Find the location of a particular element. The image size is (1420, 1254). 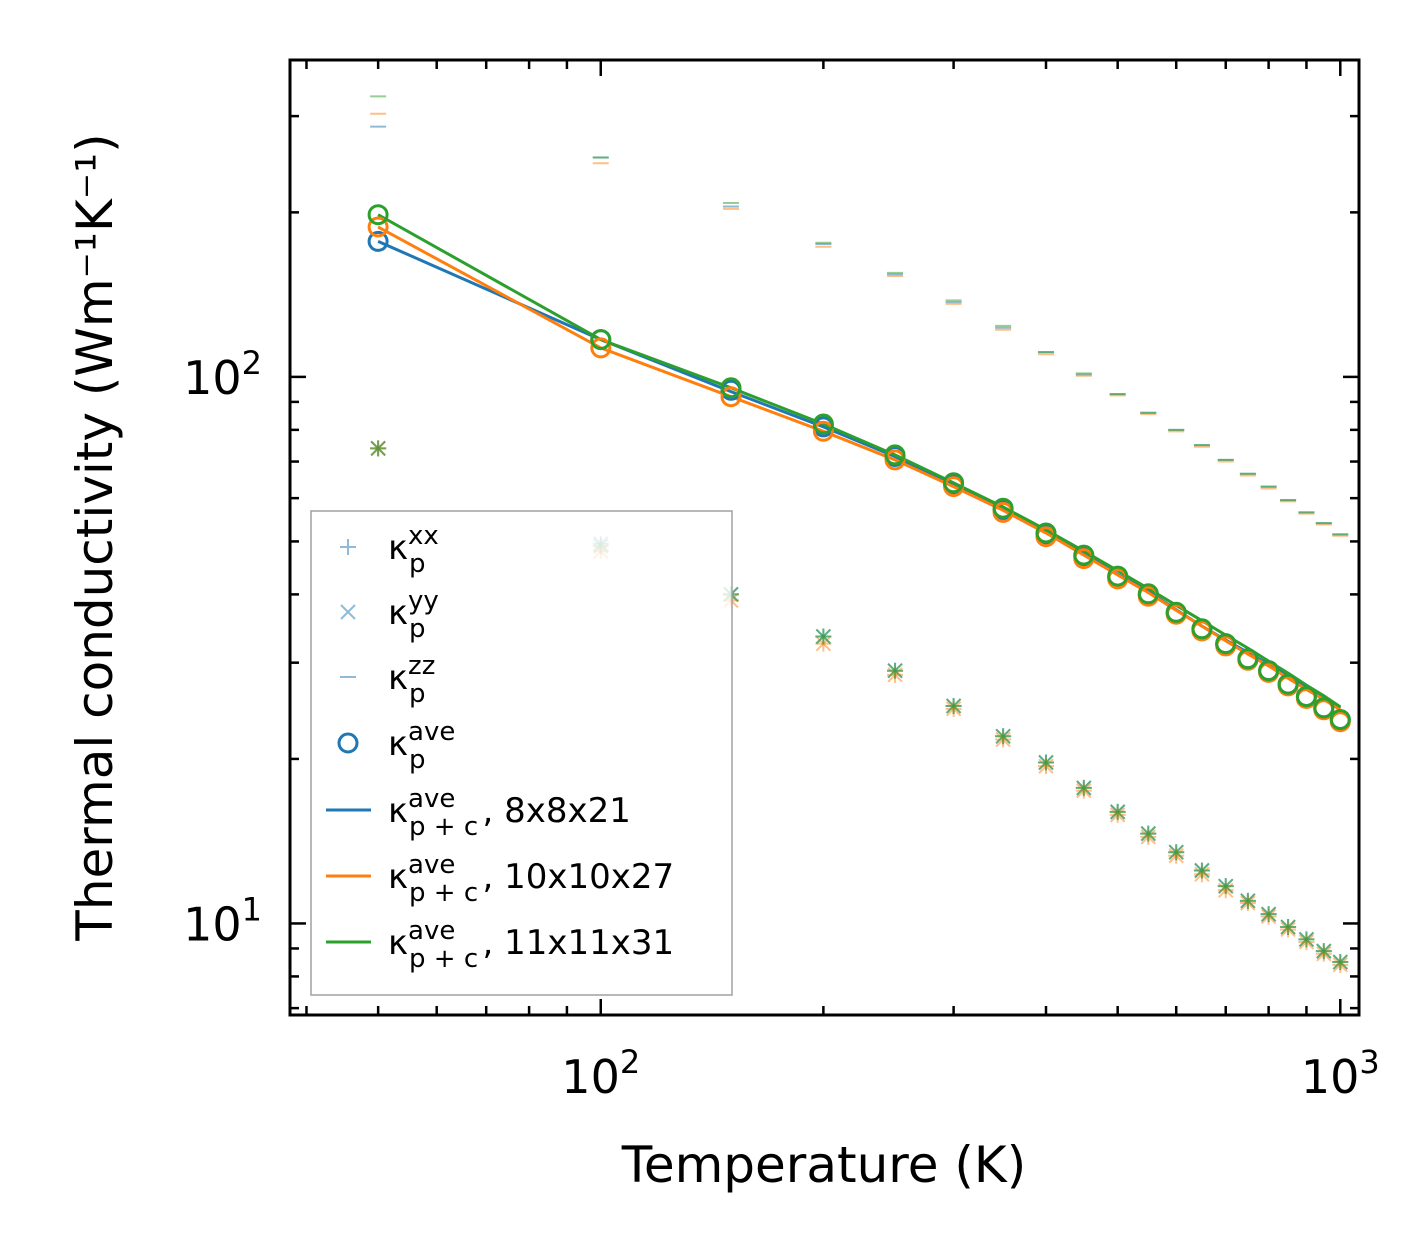

legend-label-kxx: κxx p is located at coordinates (413, 550).